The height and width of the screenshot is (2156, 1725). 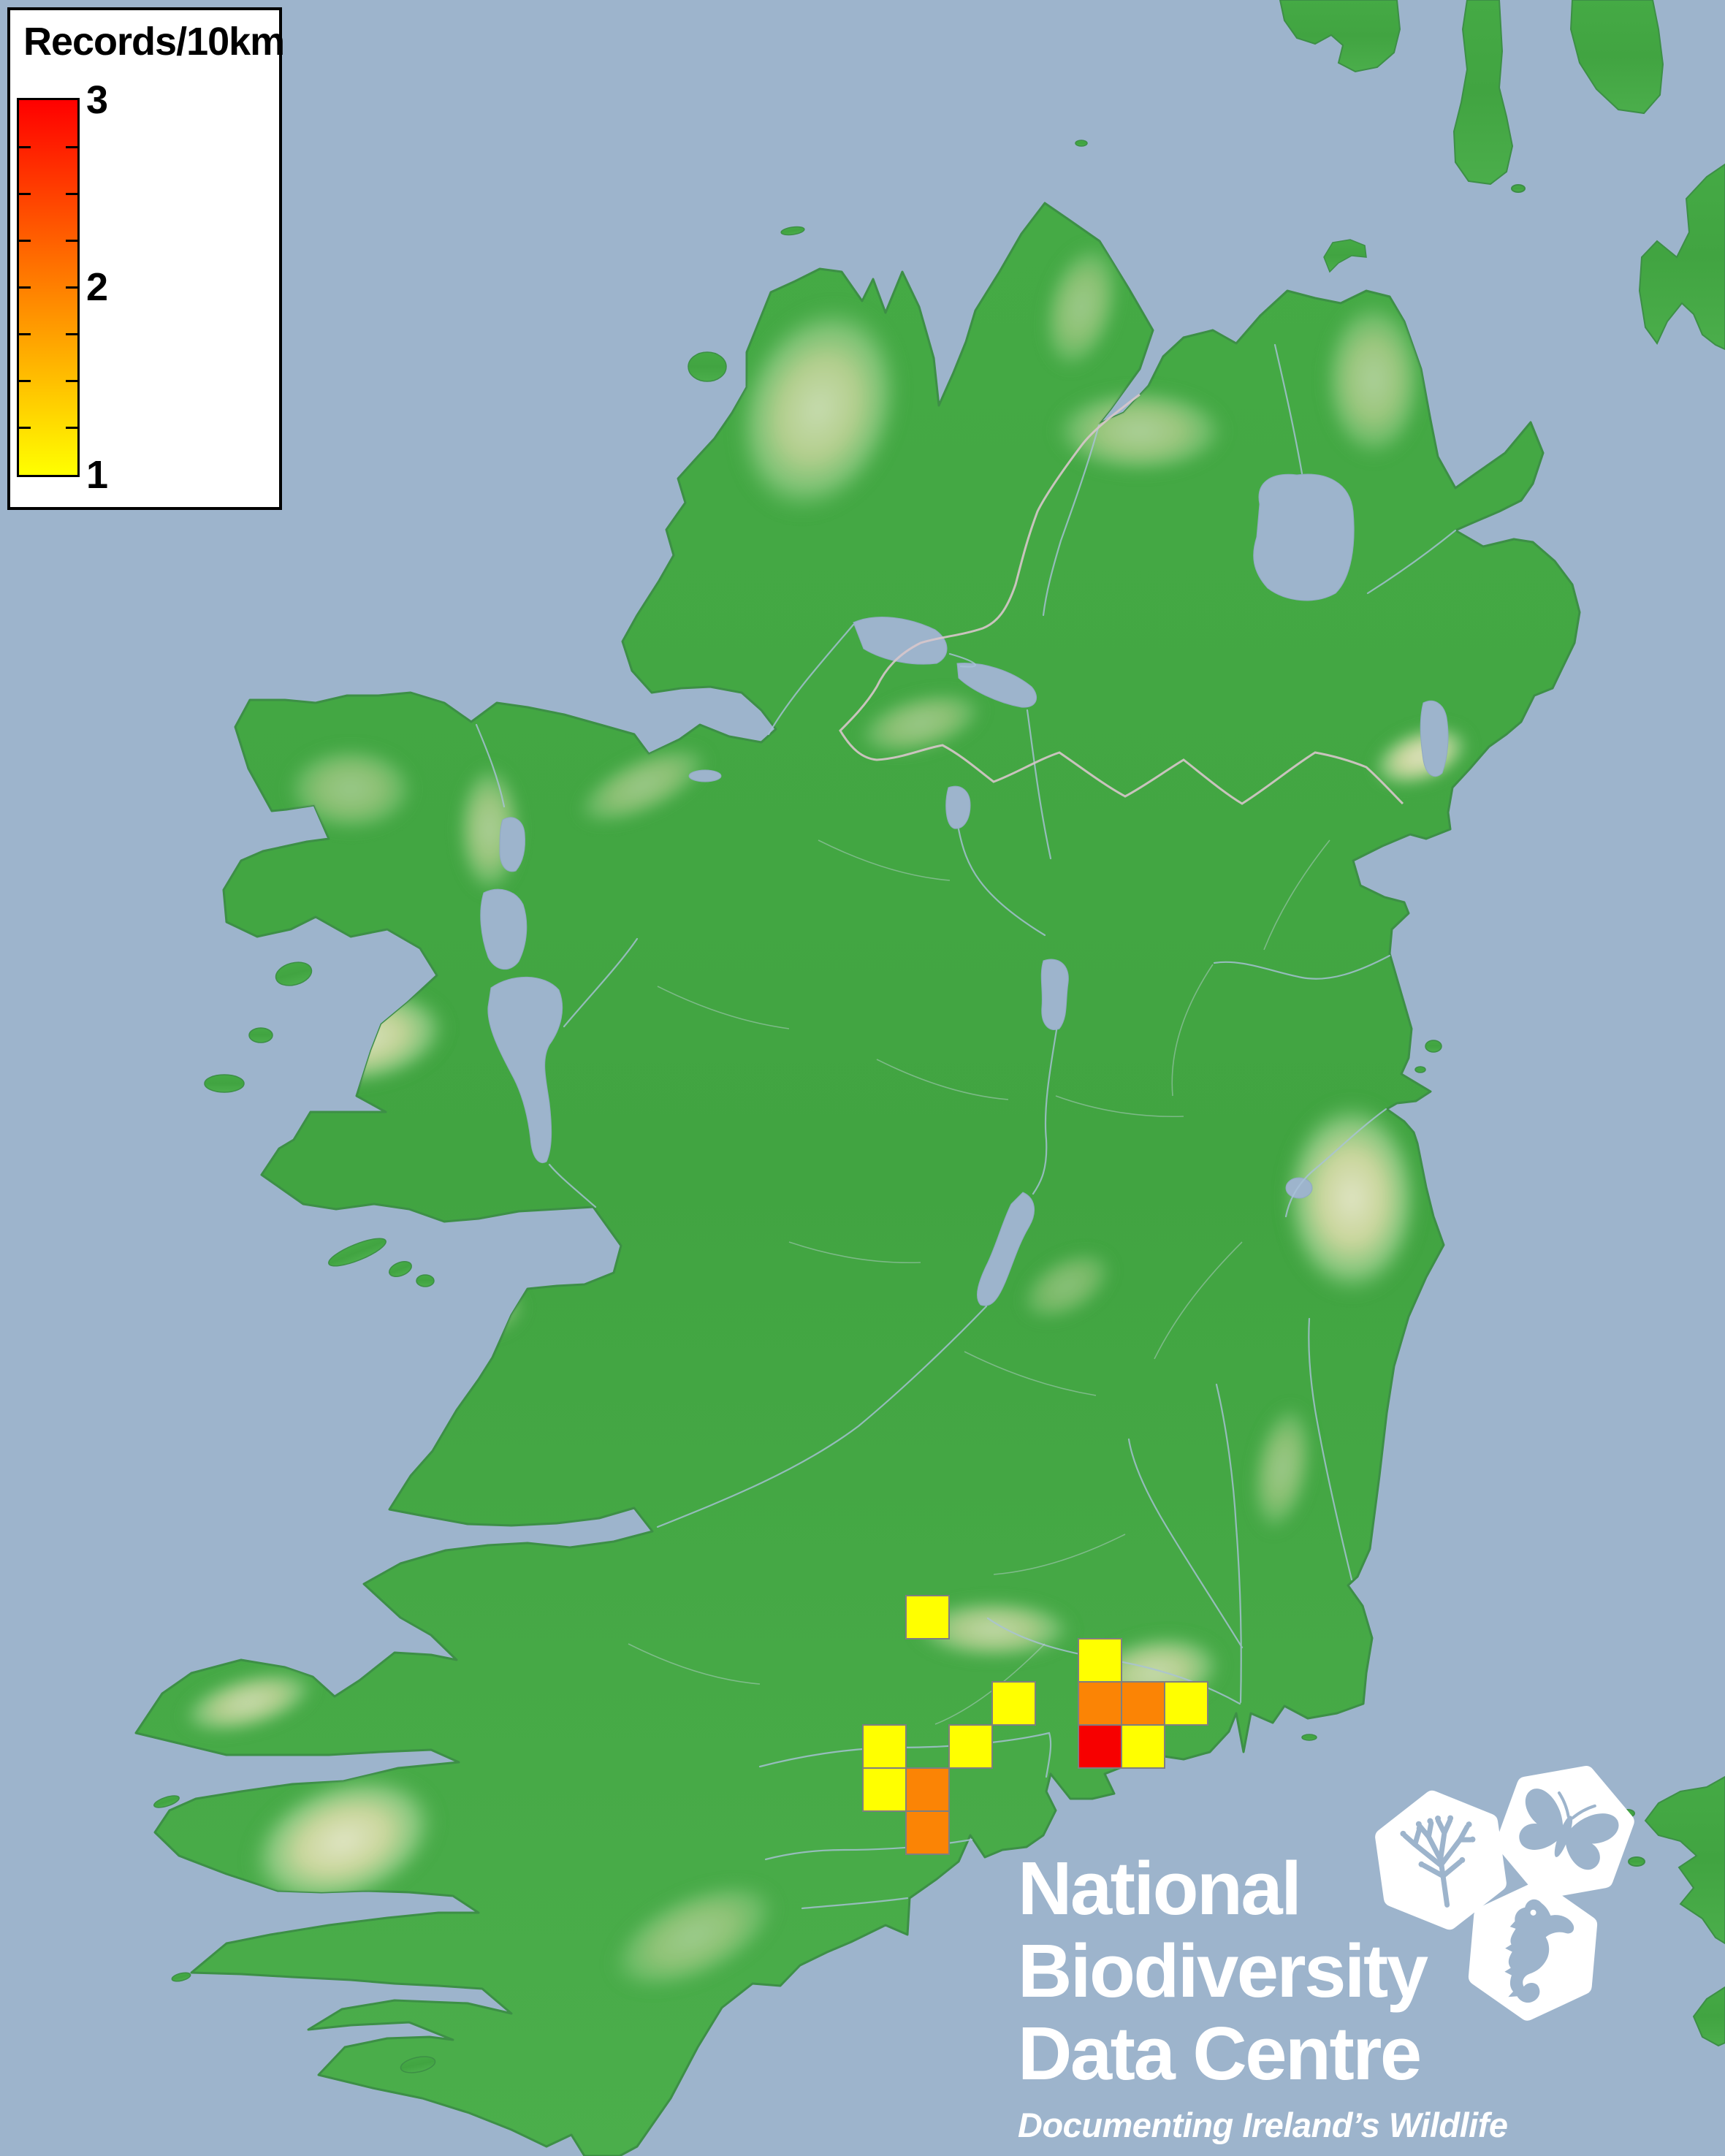 I want to click on seahorse-eye, so click(x=1533, y=1912).